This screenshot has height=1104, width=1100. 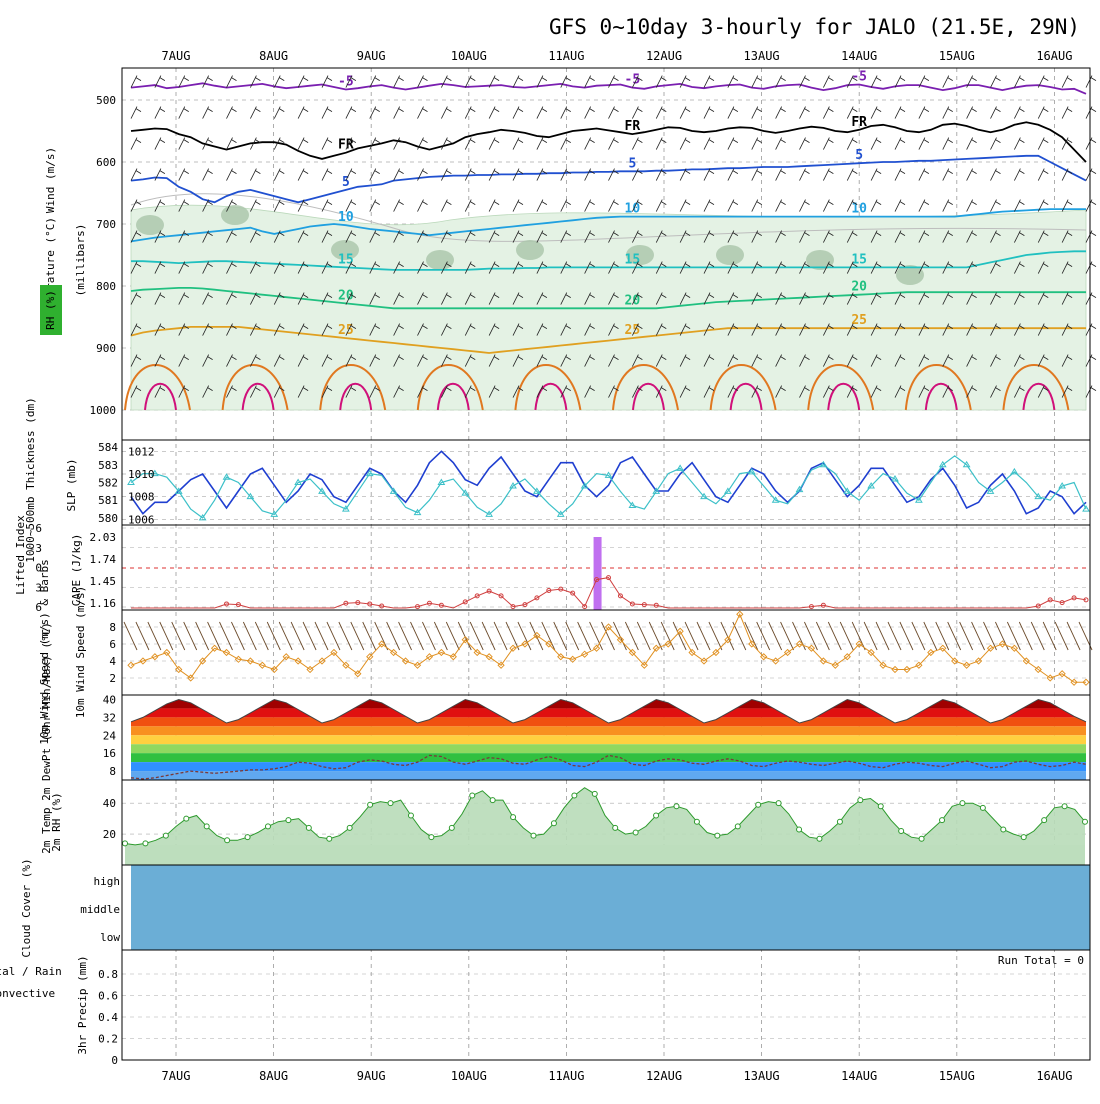 I want to click on rh-high-spot, so click(x=345, y=250).